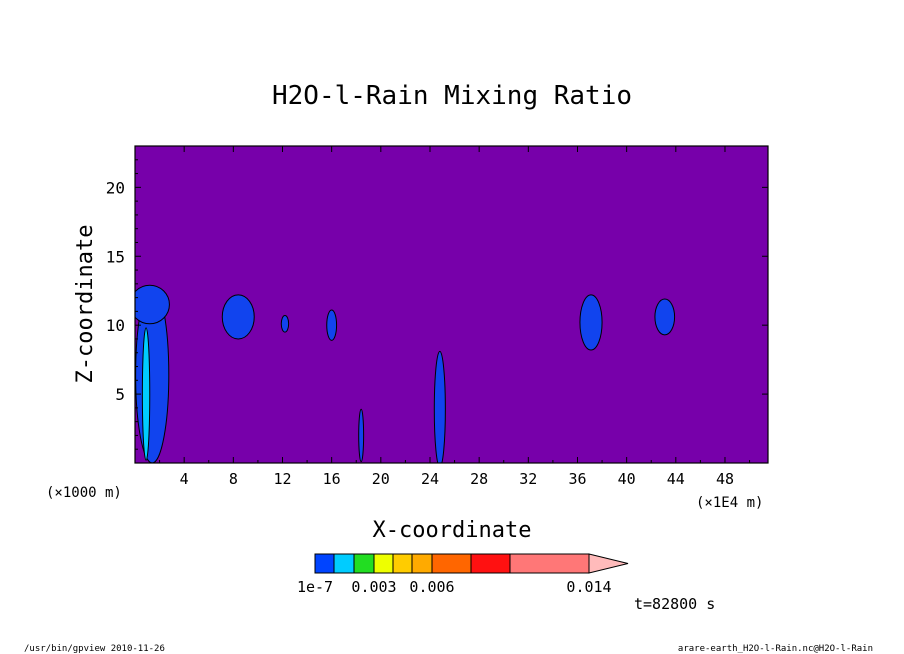 This screenshot has width=904, height=654. What do you see at coordinates (120, 394) in the screenshot?
I see `y-tick-label: 5` at bounding box center [120, 394].